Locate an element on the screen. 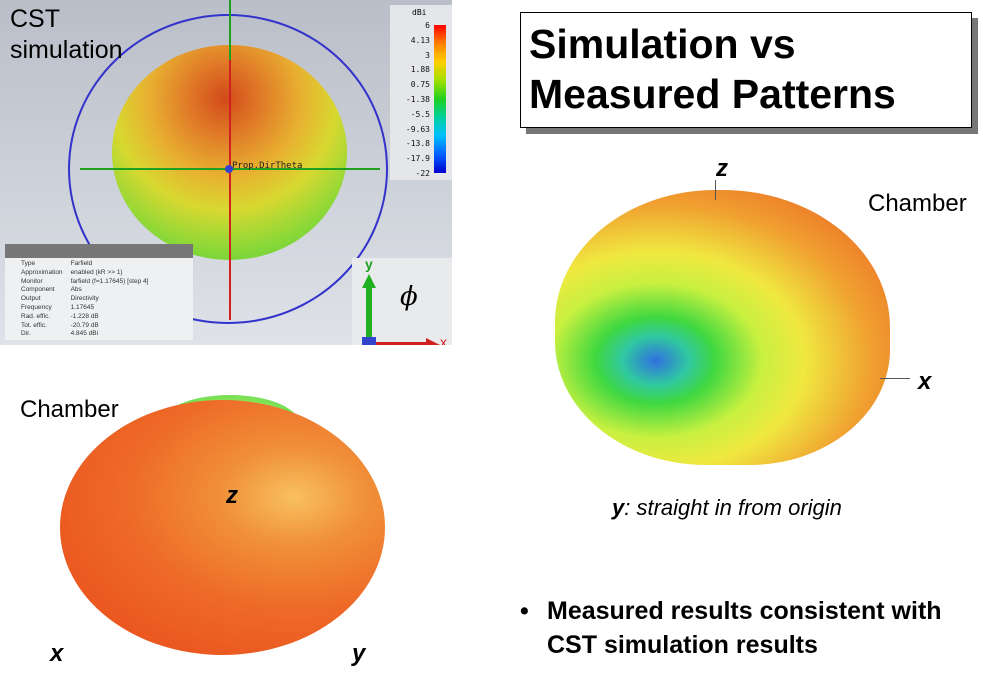  colorbar-tick: -13.8 is located at coordinates (417, 144).